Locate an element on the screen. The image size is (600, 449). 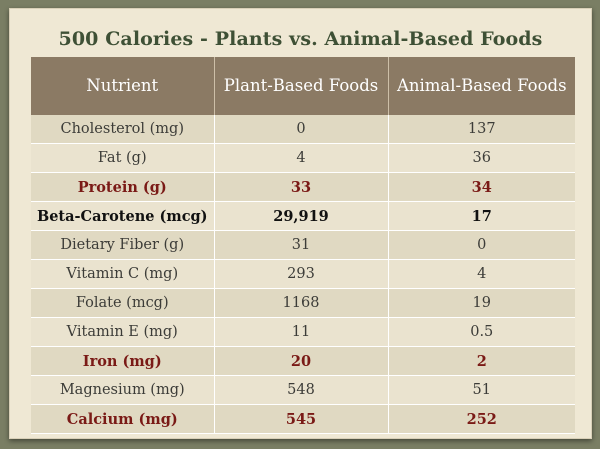
table-row: Dietary Fiber (g) 31 0 is located at coordinates (303, 245).